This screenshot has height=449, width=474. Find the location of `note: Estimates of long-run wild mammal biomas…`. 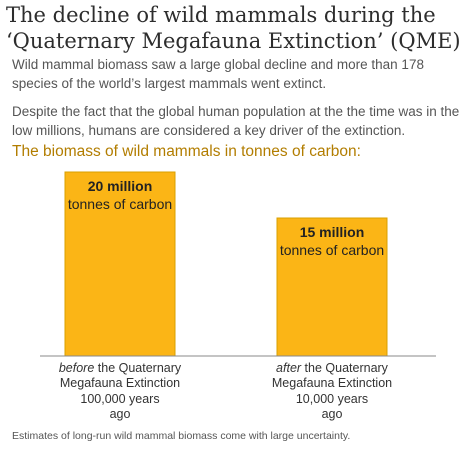

note: Estimates of long-run wild mammal biomas… is located at coordinates (181, 436).